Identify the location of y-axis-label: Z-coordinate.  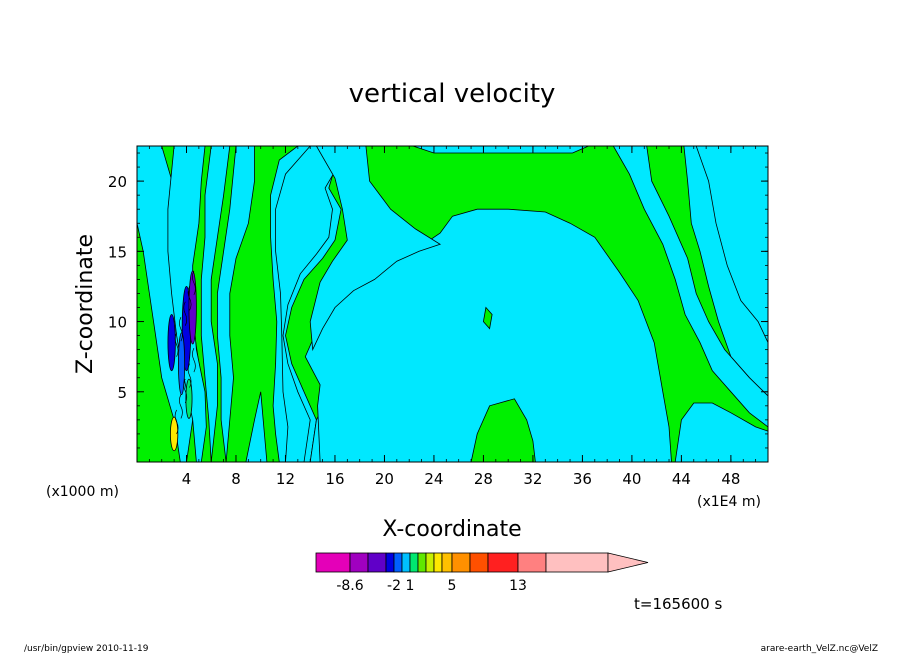
(85, 304).